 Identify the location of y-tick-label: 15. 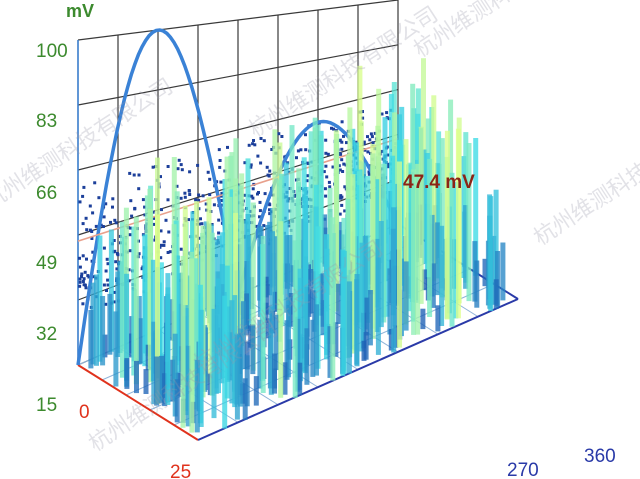
(46, 405).